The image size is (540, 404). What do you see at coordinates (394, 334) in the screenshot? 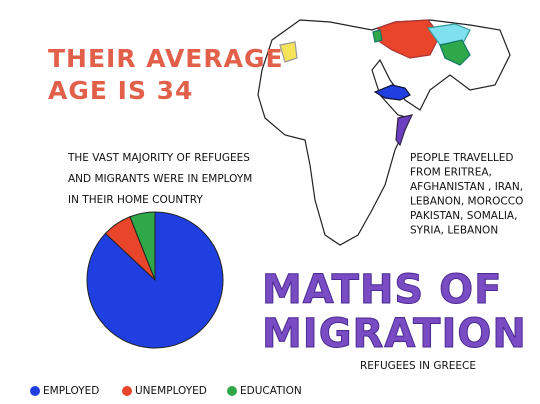
I see `title-line: MIGRATION` at bounding box center [394, 334].